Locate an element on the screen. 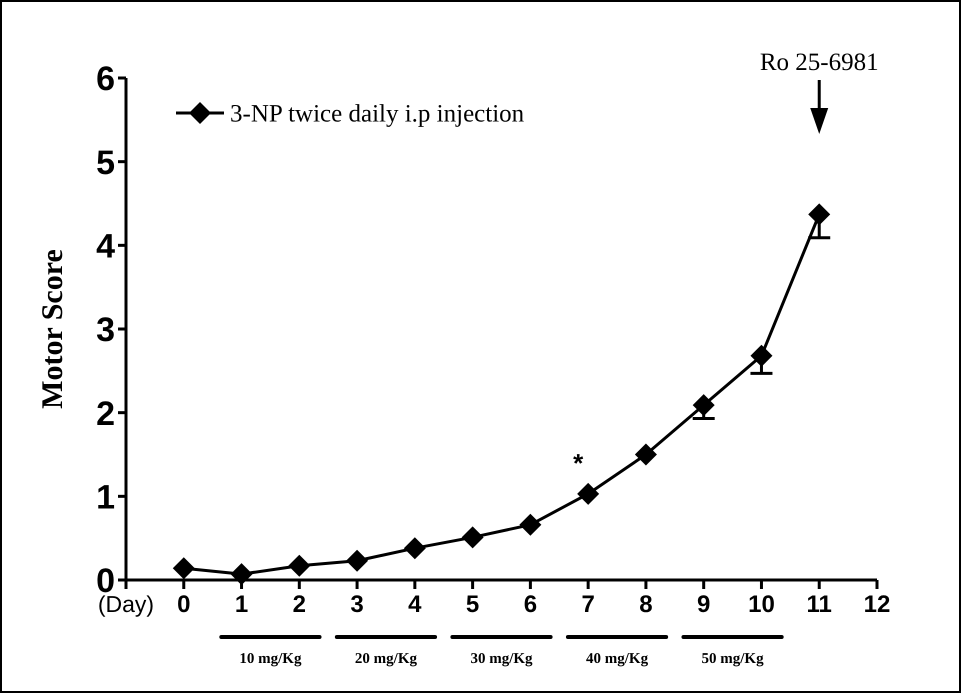 Image resolution: width=961 pixels, height=693 pixels. text: 20 mg/Kg is located at coordinates (386, 659).